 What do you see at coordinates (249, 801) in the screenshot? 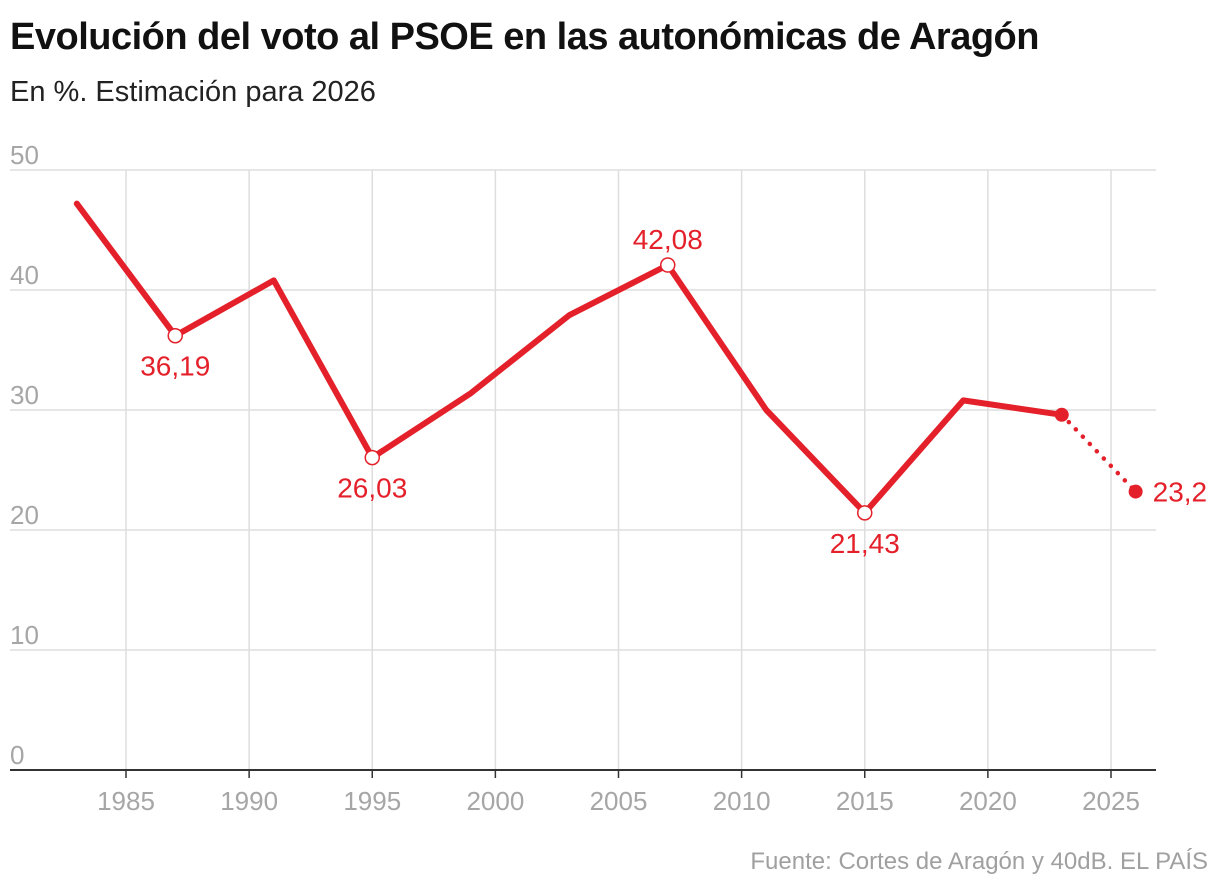
I see `x-tick-label-1990: 1990` at bounding box center [249, 801].